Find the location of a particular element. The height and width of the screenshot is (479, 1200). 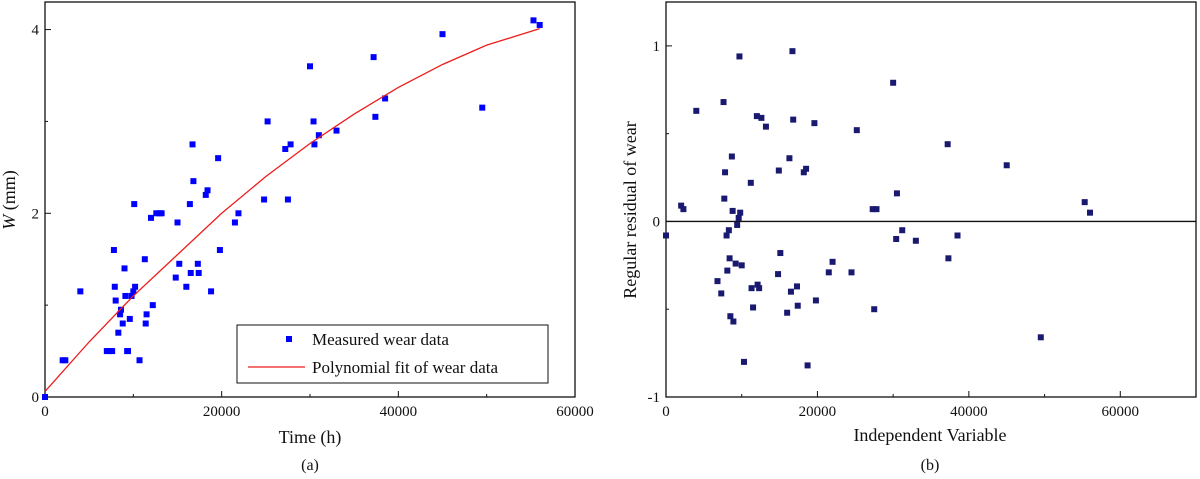

y-tick-label-b: 1 is located at coordinates (657, 47).